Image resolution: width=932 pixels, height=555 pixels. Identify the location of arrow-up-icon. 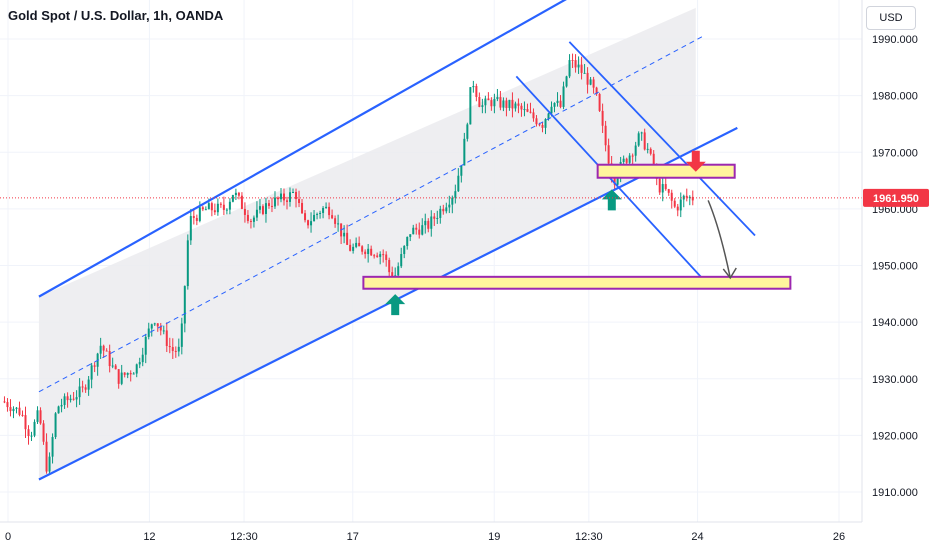
(395, 305).